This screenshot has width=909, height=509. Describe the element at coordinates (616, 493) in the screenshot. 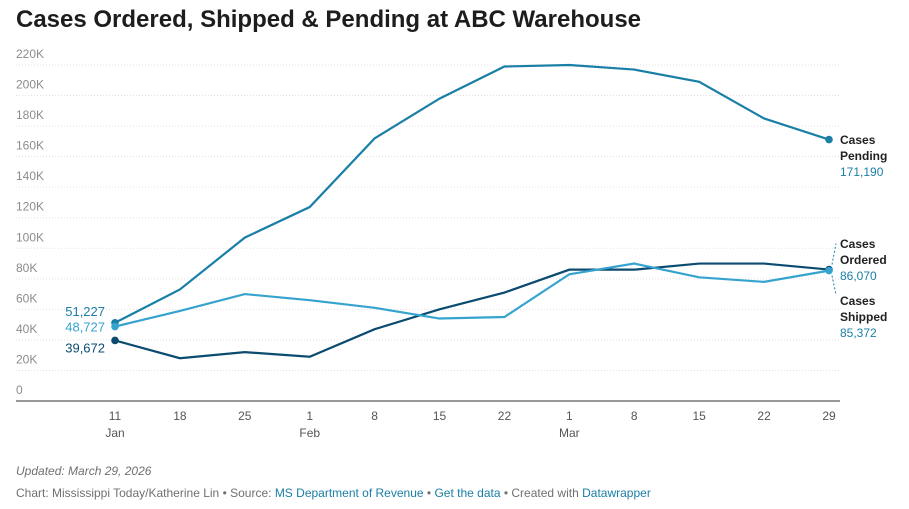

I see `tool-link: Datawrapper` at that location.